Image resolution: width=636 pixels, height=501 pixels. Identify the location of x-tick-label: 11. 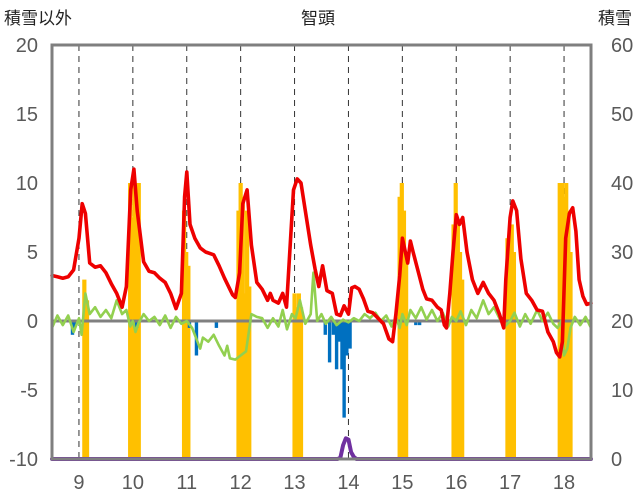
(186, 483).